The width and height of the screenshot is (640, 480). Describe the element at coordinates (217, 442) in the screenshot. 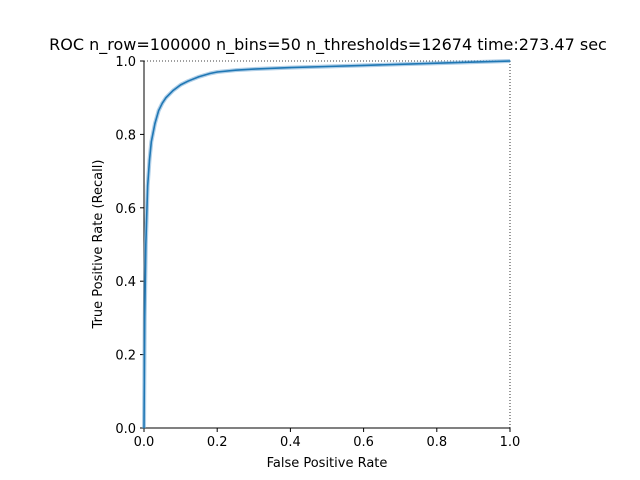

I see `x-tick-label: 0.2` at that location.